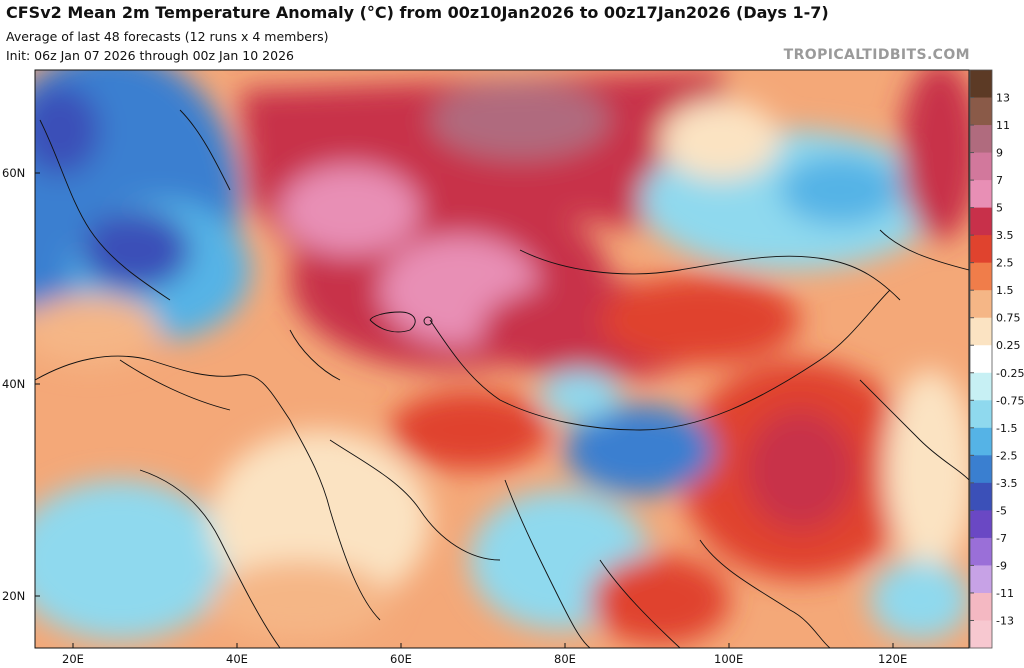 This screenshot has height=668, width=1024. What do you see at coordinates (1006, 428) in the screenshot?
I see `colorbar-label: -1.5` at bounding box center [1006, 428].